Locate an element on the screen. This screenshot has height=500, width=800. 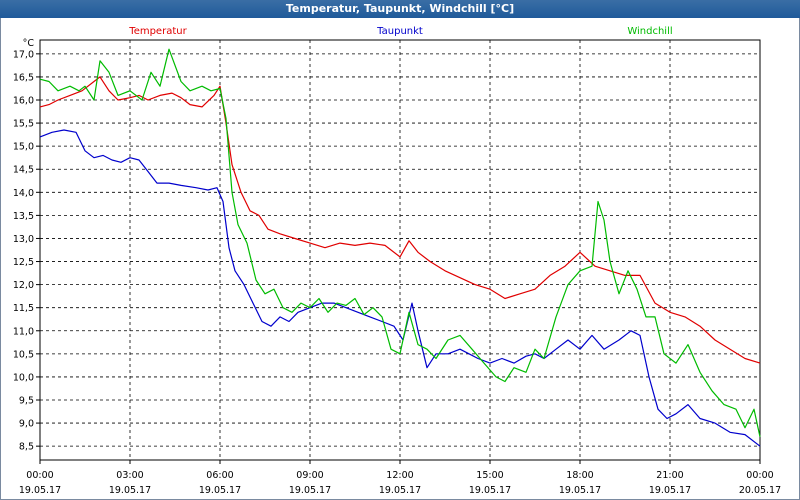
y-tick-label: 15,0 is located at coordinates (23, 147).